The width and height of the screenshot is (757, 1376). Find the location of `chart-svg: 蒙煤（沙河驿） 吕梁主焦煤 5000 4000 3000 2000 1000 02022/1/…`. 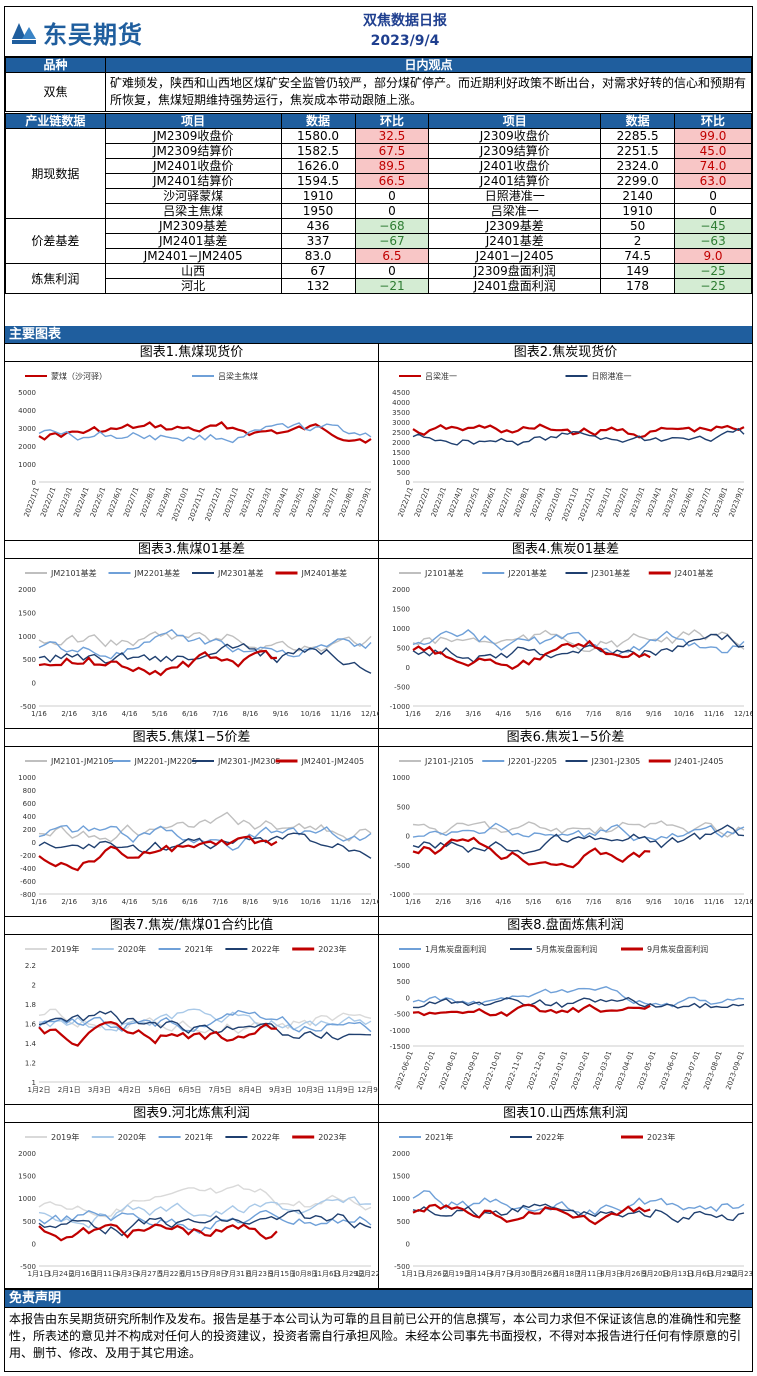

chart-svg: 蒙煤（沙河驿） 吕梁主焦煤 5000 4000 3000 2000 1000 02022/1/… is located at coordinates (195, 446).